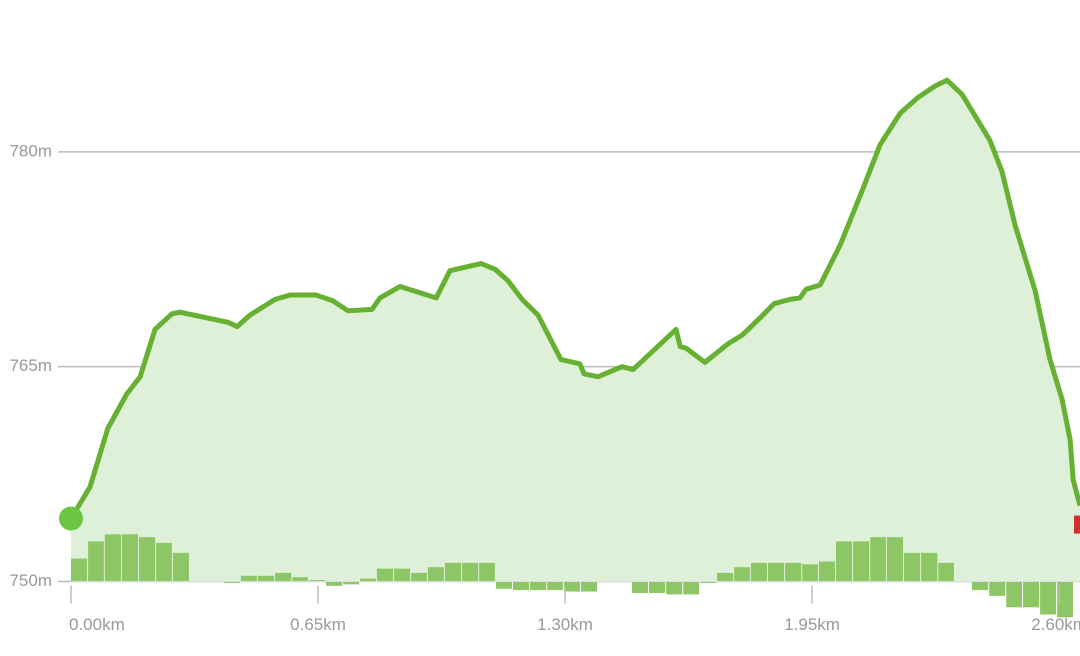 This screenshot has width=1080, height=656. What do you see at coordinates (1055, 624) in the screenshot?
I see `x-tick-label: 2.60km` at bounding box center [1055, 624].